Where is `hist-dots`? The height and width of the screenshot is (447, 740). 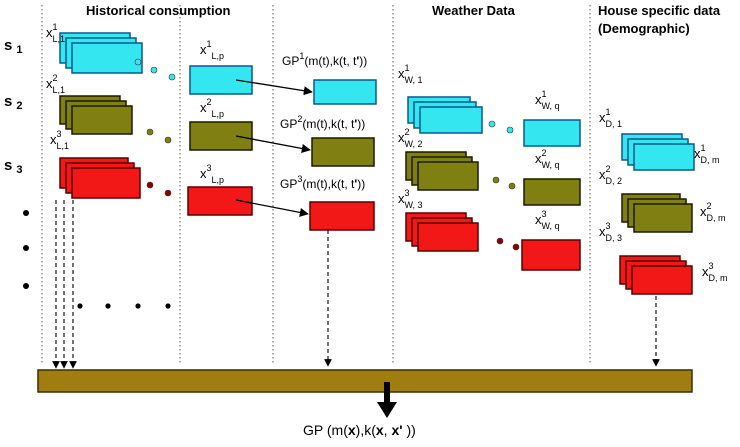
hist-dots is located at coordinates (155, 127).